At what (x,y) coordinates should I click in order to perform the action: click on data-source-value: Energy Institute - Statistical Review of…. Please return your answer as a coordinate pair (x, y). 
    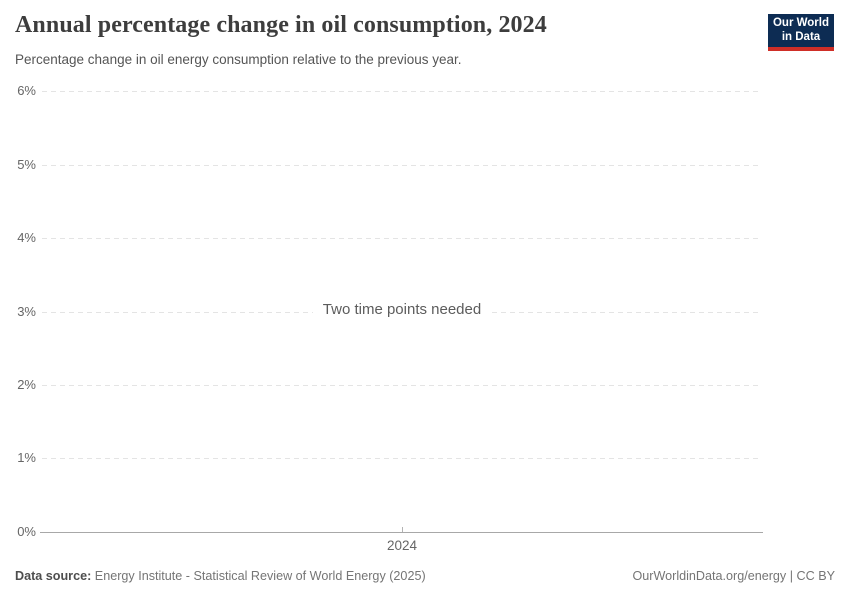
    Looking at the image, I should click on (260, 576).